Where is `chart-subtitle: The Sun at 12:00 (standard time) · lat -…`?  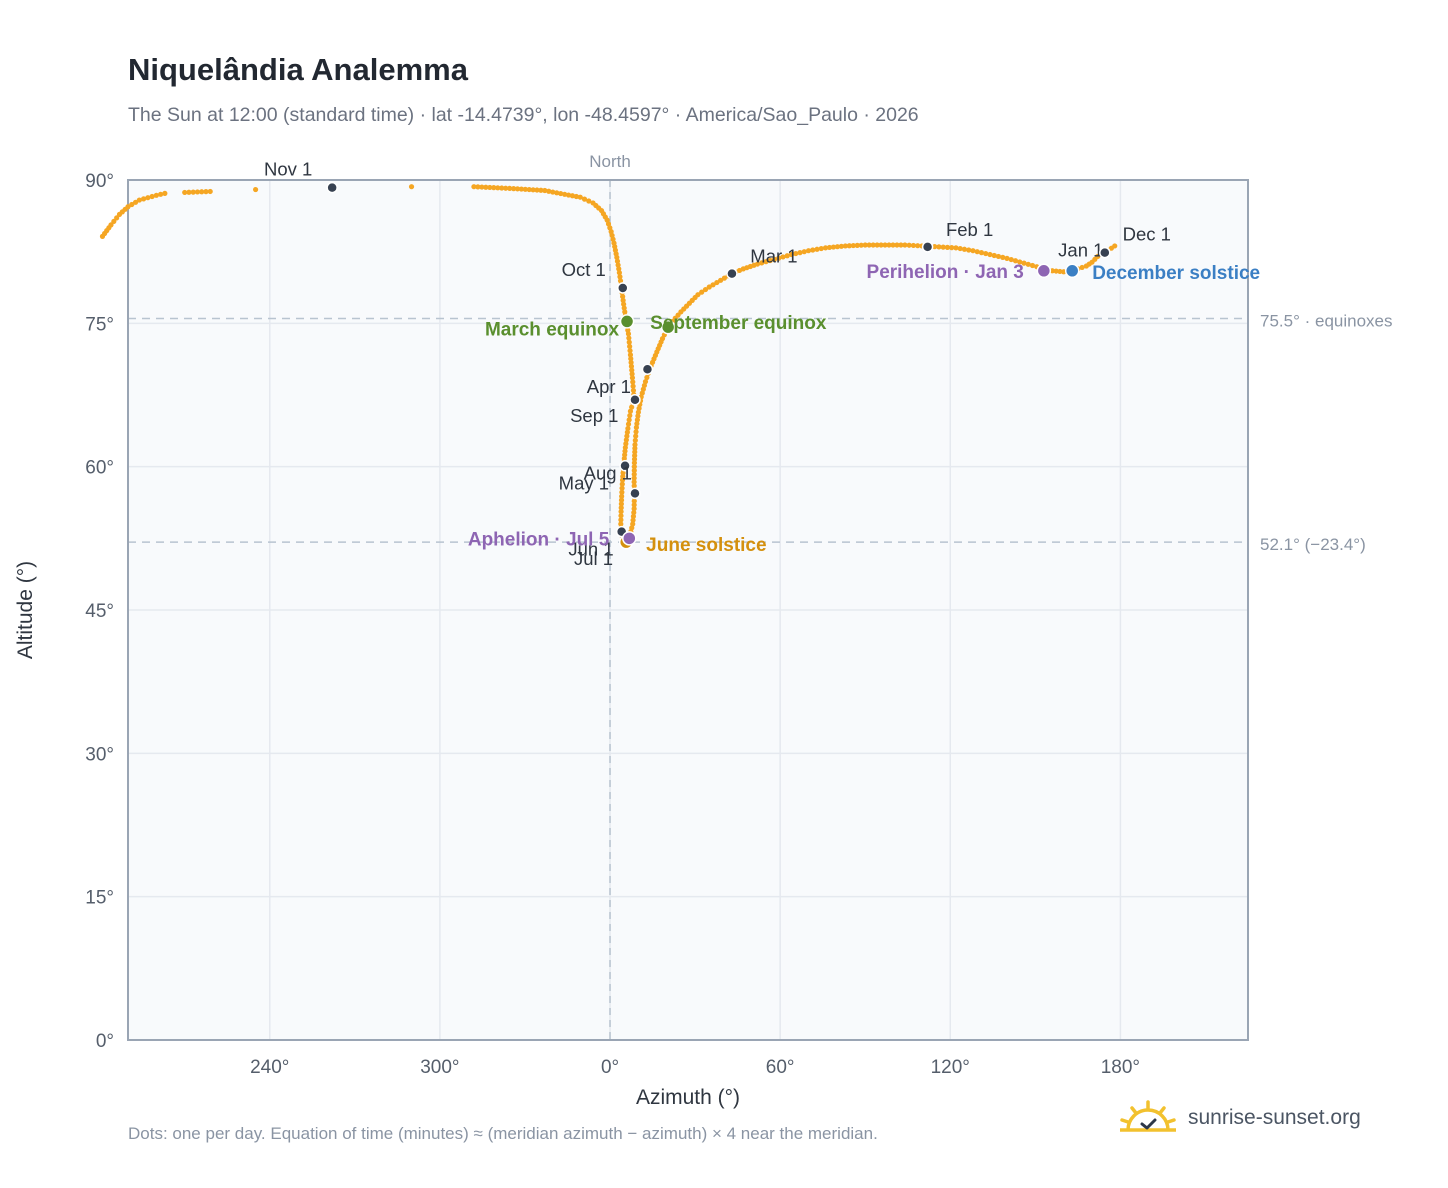 chart-subtitle: The Sun at 12:00 (standard time) · lat -… is located at coordinates (523, 115).